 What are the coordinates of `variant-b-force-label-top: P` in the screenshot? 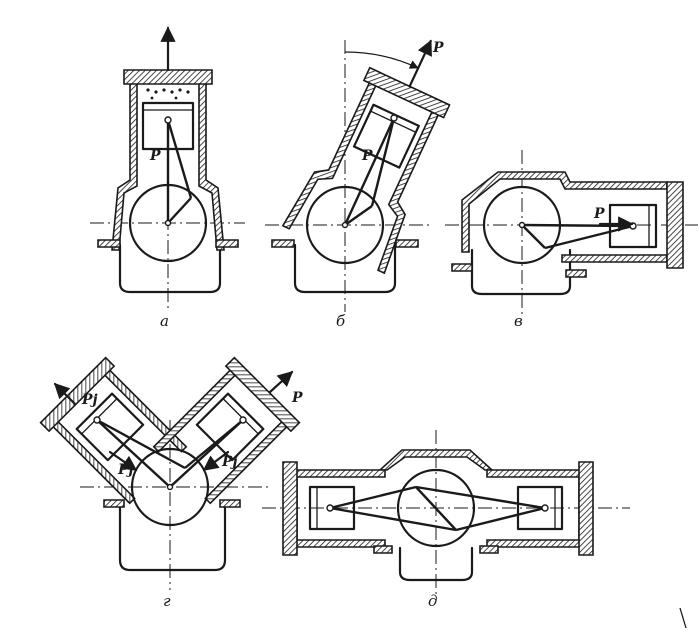 It's located at (438, 48).